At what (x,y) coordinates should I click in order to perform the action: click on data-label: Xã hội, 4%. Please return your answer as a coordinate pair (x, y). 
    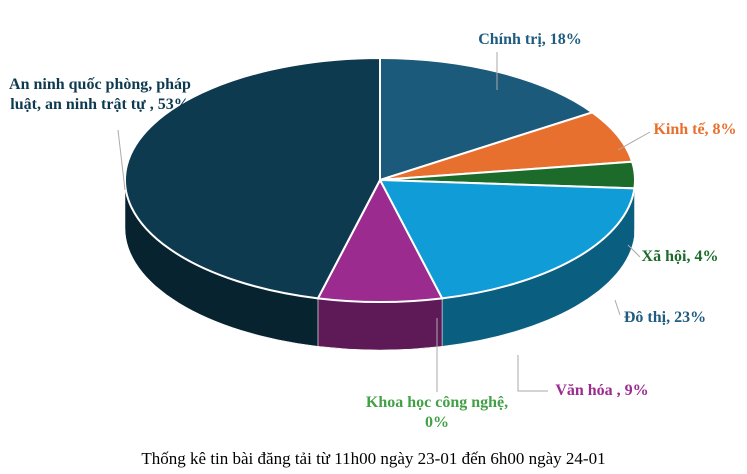
    Looking at the image, I should click on (680, 256).